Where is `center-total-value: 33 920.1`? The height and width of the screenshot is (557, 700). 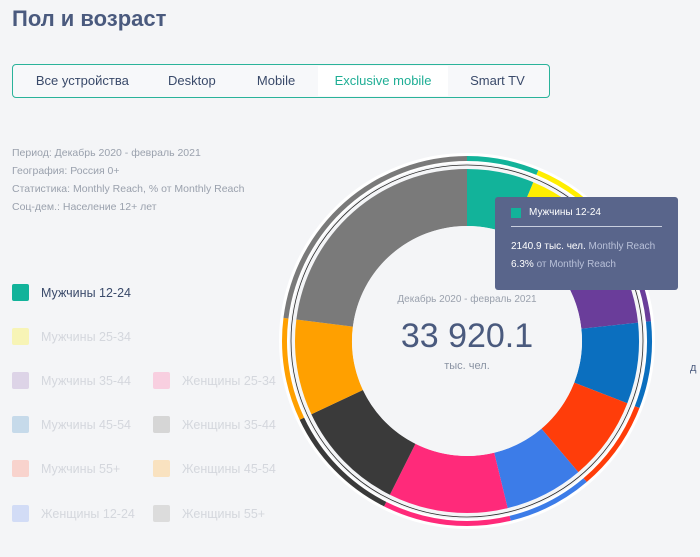
center-total-value: 33 920.1 is located at coordinates (467, 336).